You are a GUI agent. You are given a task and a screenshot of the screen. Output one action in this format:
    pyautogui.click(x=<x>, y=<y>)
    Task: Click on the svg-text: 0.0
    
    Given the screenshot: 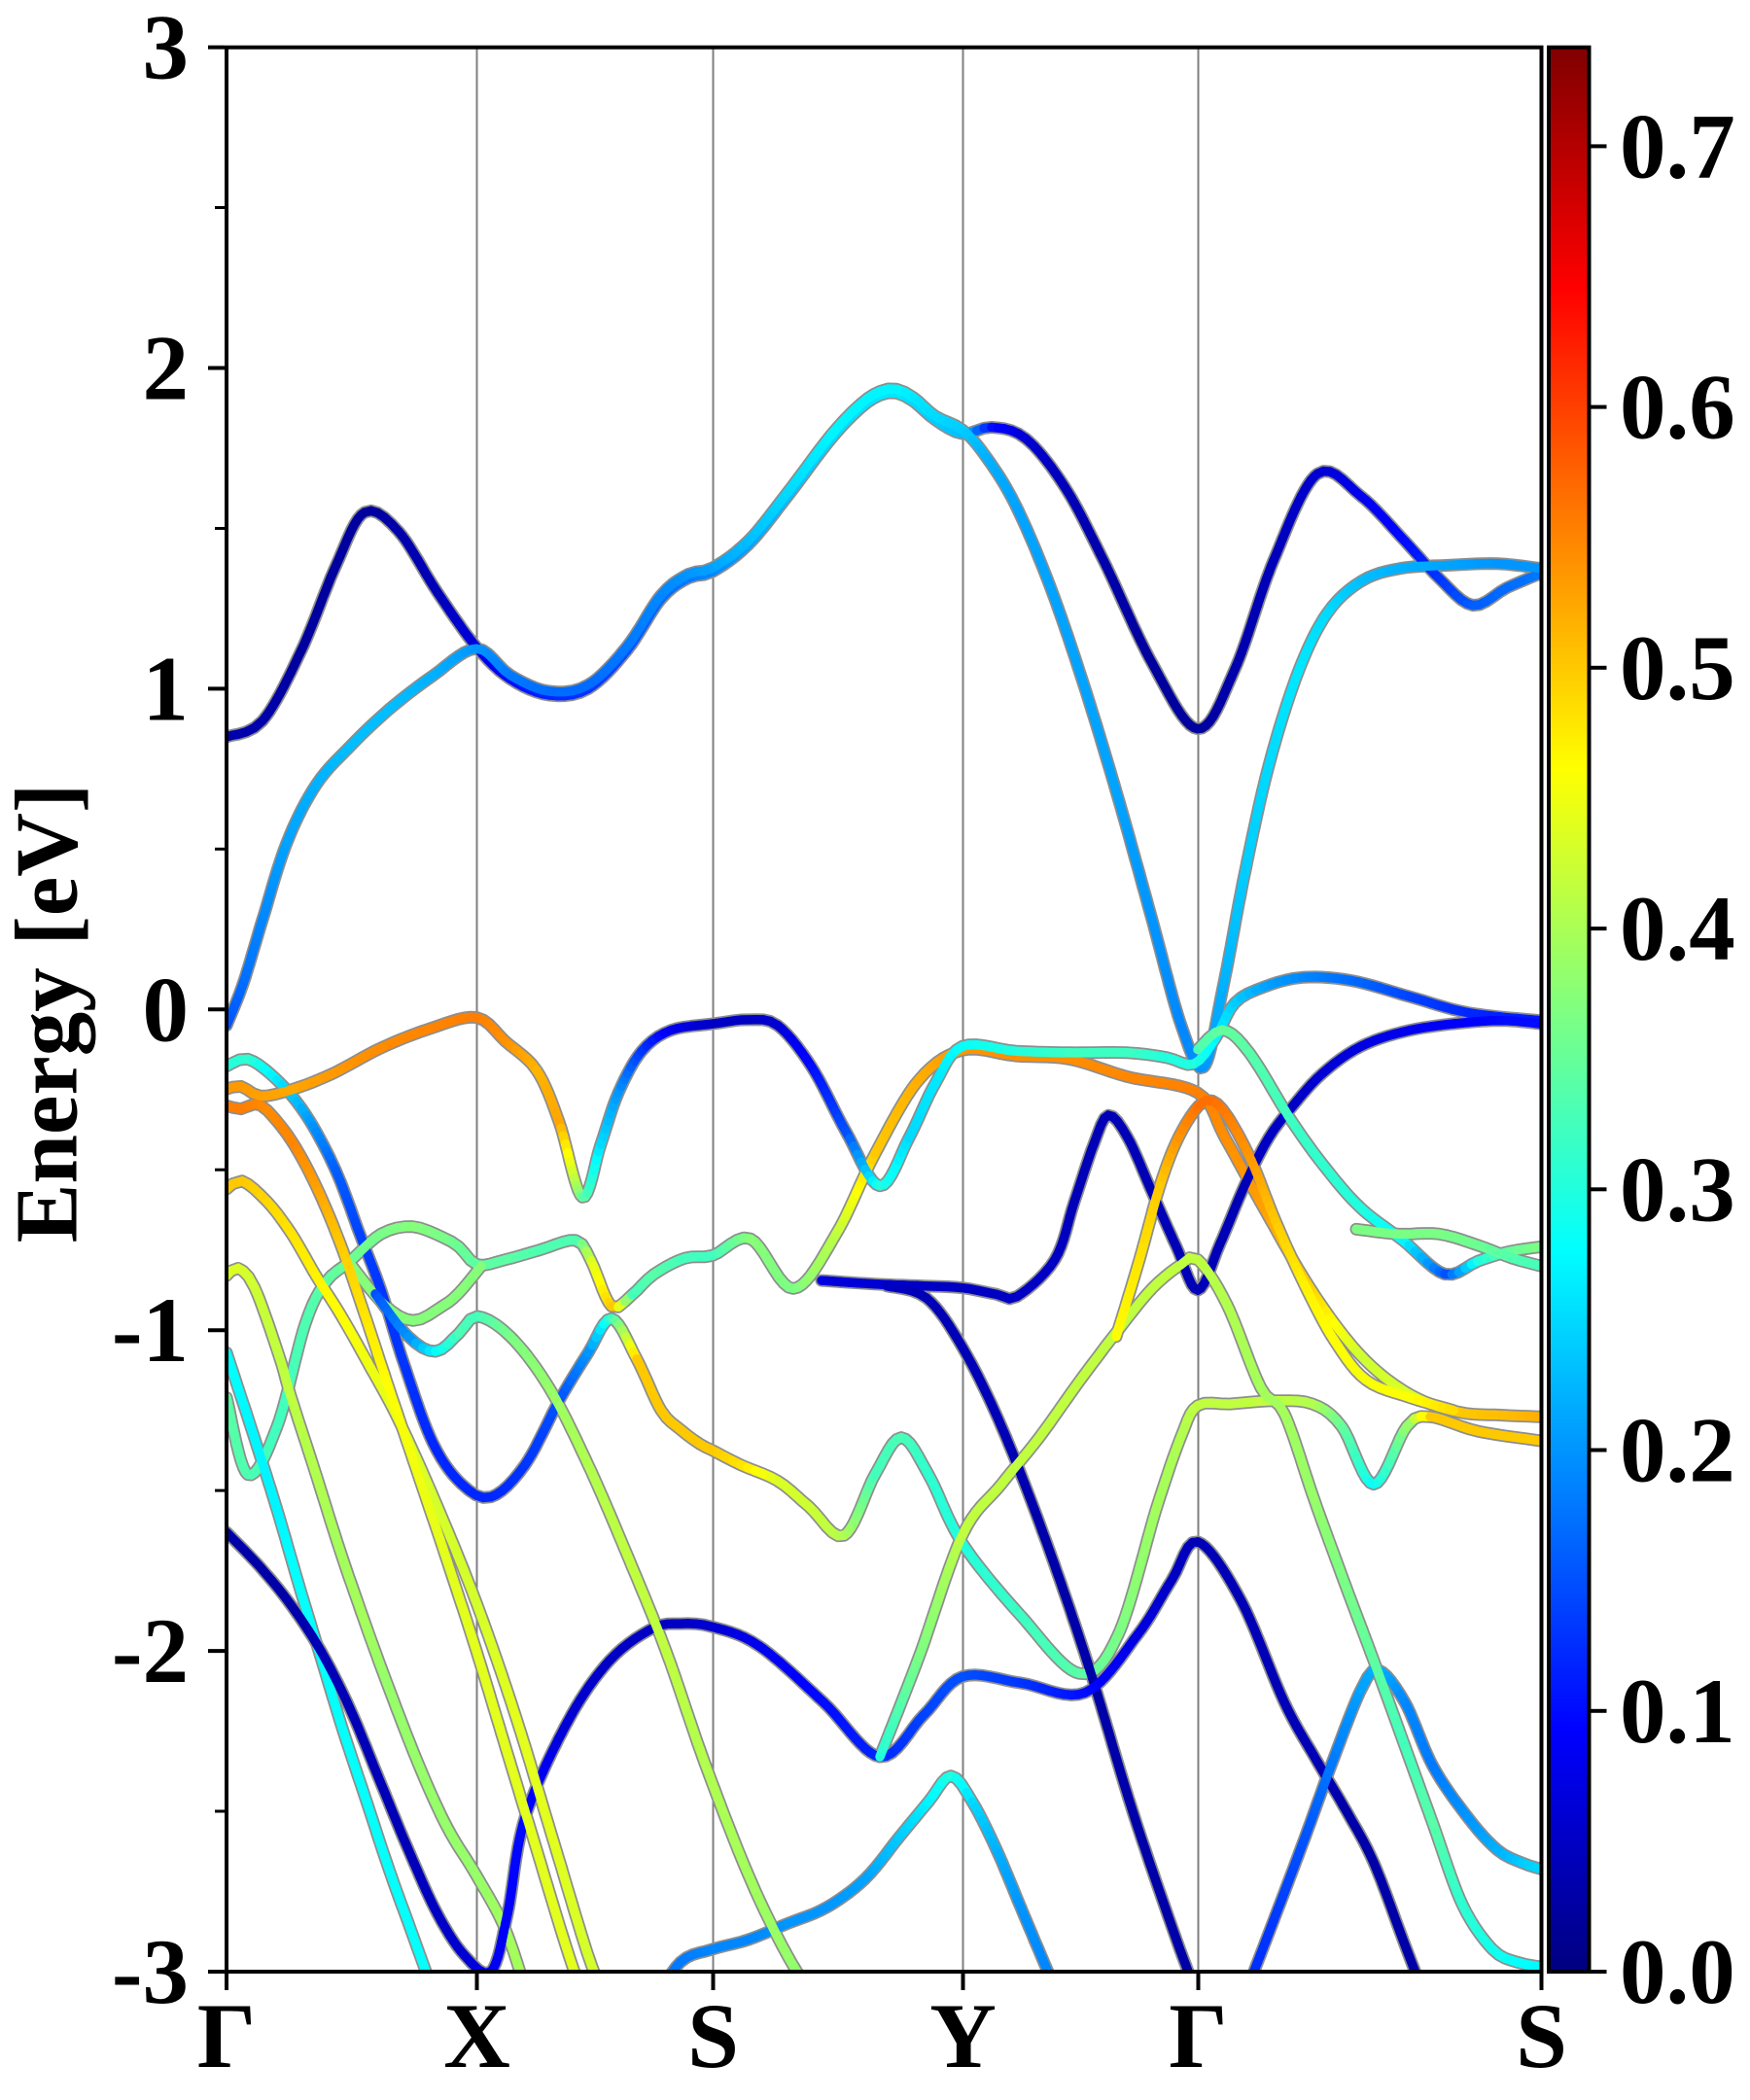 What is the action you would take?
    pyautogui.click(x=1677, y=1971)
    